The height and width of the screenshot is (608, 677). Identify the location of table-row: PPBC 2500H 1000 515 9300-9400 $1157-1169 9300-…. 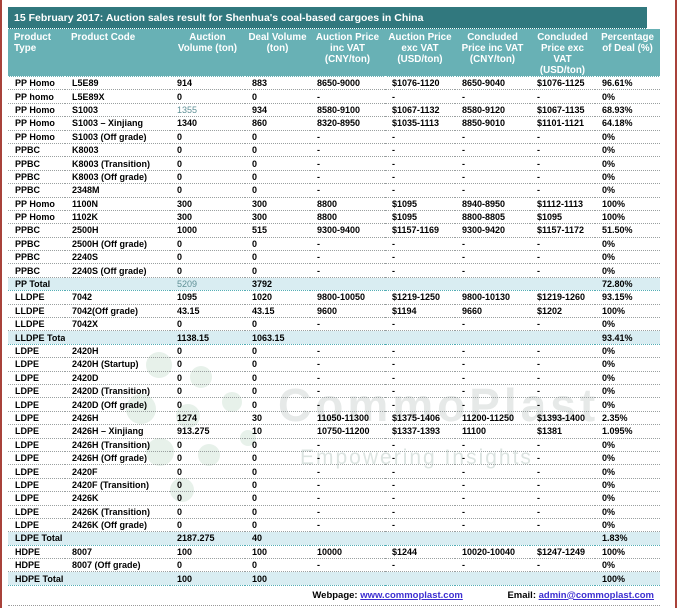
(334, 230).